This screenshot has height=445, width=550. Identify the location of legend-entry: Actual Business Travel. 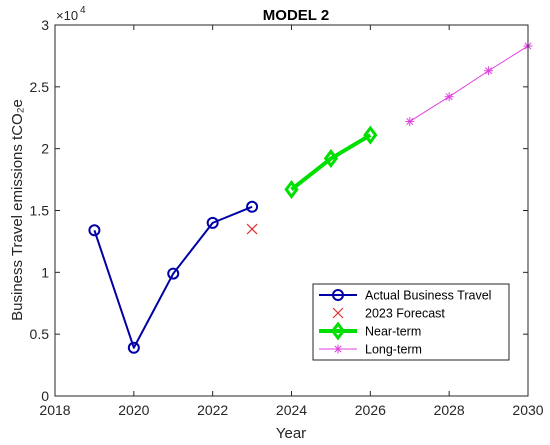
(405, 296).